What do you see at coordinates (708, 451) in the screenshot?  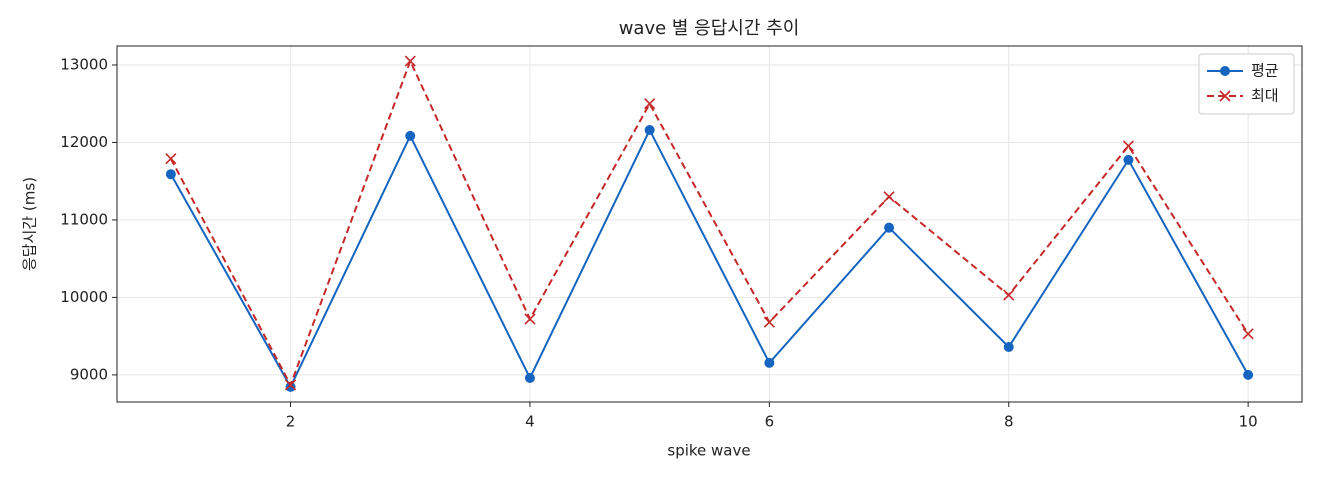 I see `x-axis-label: spike wave` at bounding box center [708, 451].